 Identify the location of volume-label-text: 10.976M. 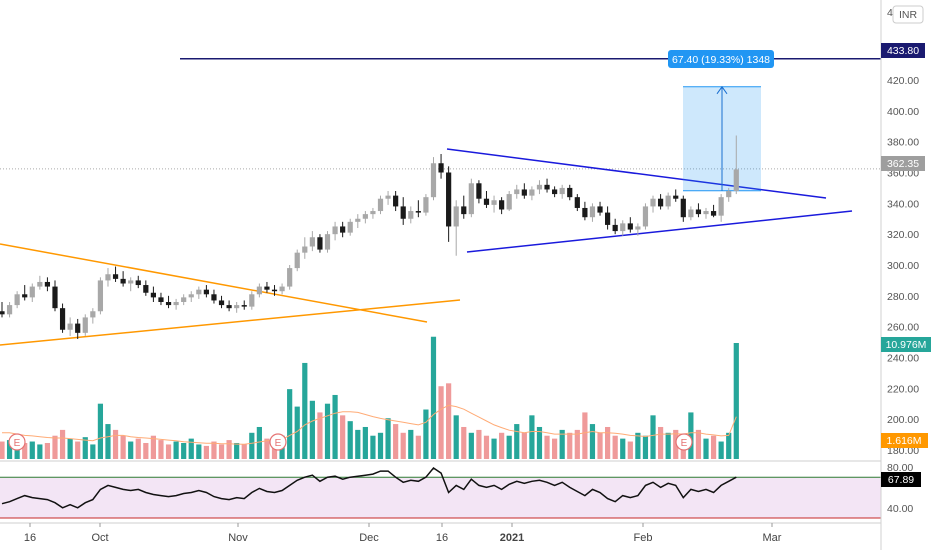
(906, 345).